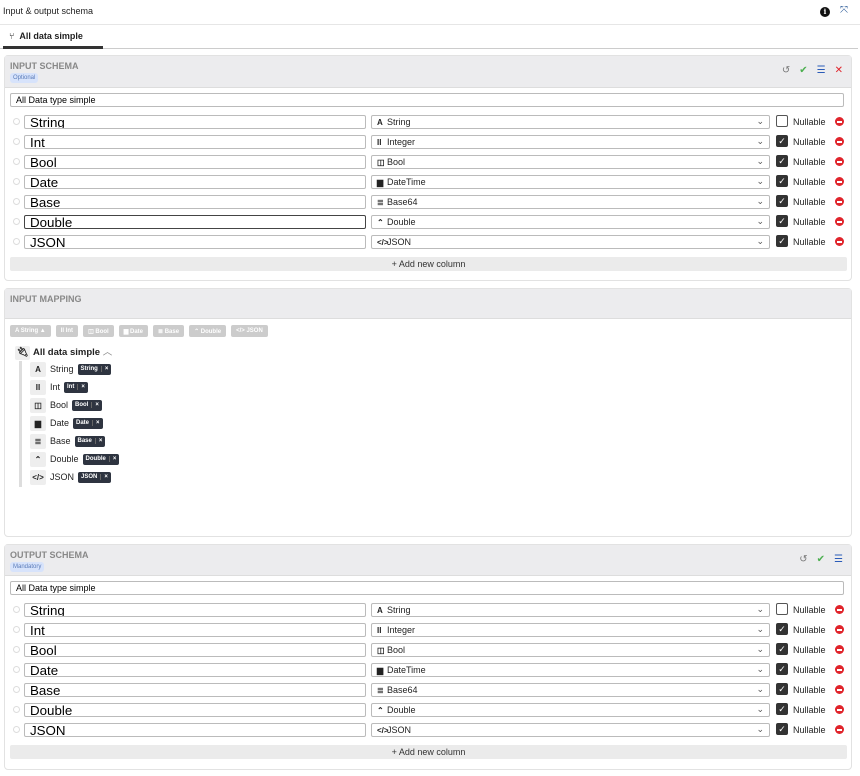  I want to click on type-filter-chip: ▆ Date, so click(133, 331).